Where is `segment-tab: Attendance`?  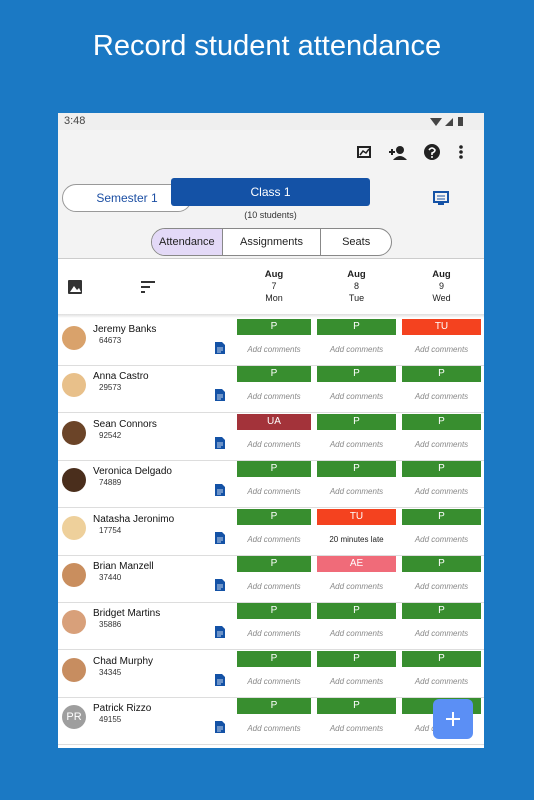
segment-tab: Attendance is located at coordinates (187, 242).